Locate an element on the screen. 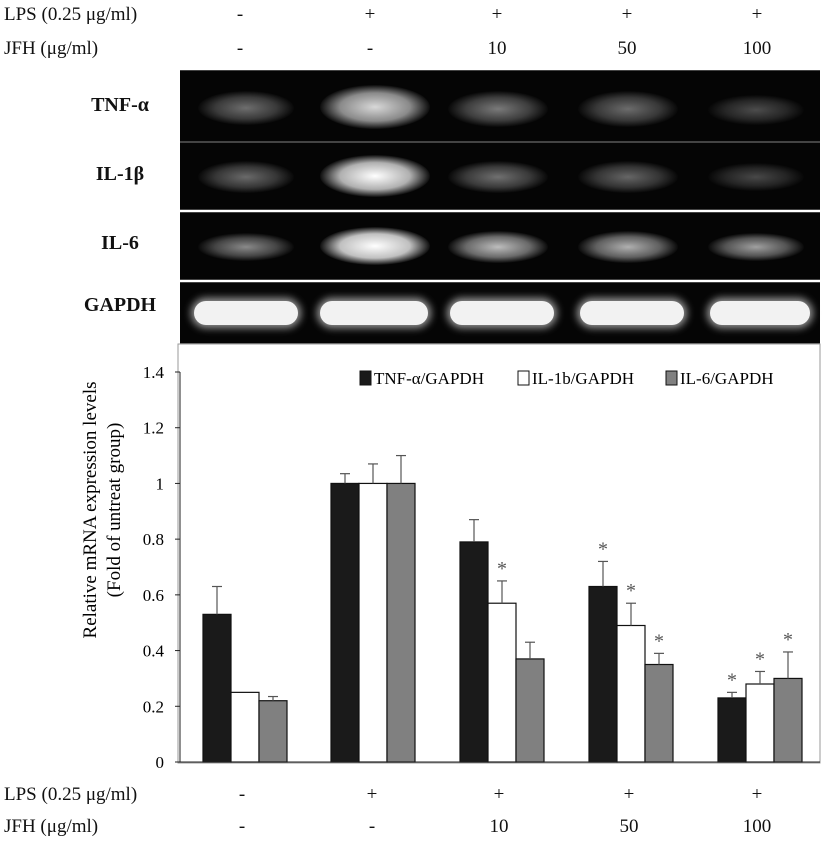  gel-strip-tnf is located at coordinates (500, 106).